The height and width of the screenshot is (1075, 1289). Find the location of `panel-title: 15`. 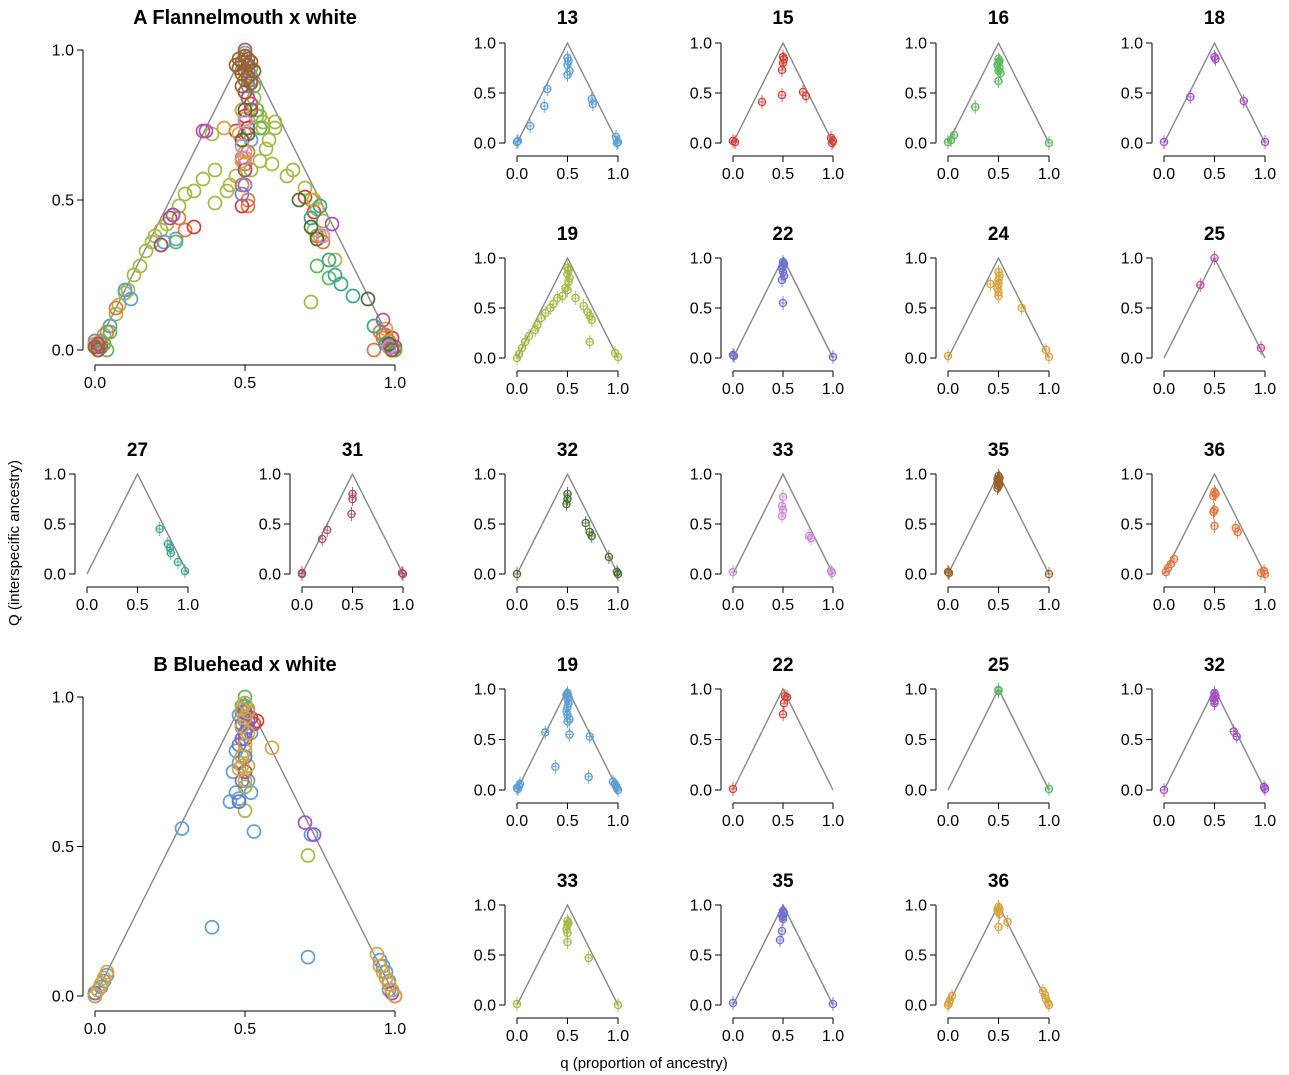

panel-title: 15 is located at coordinates (783, 18).